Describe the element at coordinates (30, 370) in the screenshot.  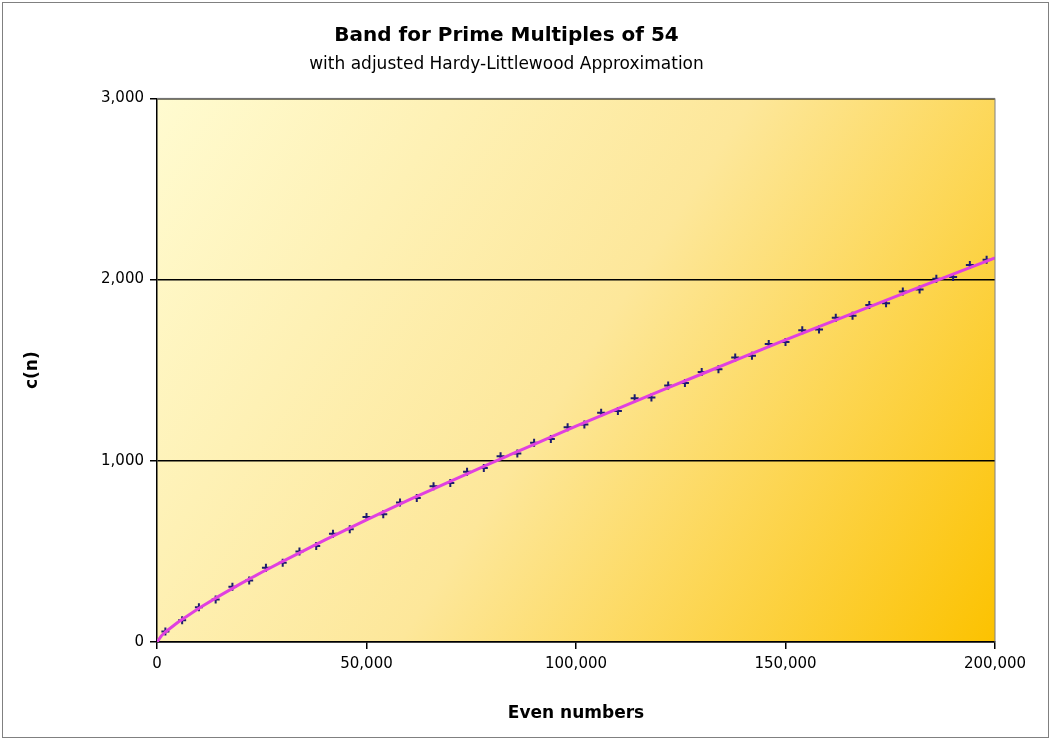
I see `y-axis-title: c(n)` at that location.